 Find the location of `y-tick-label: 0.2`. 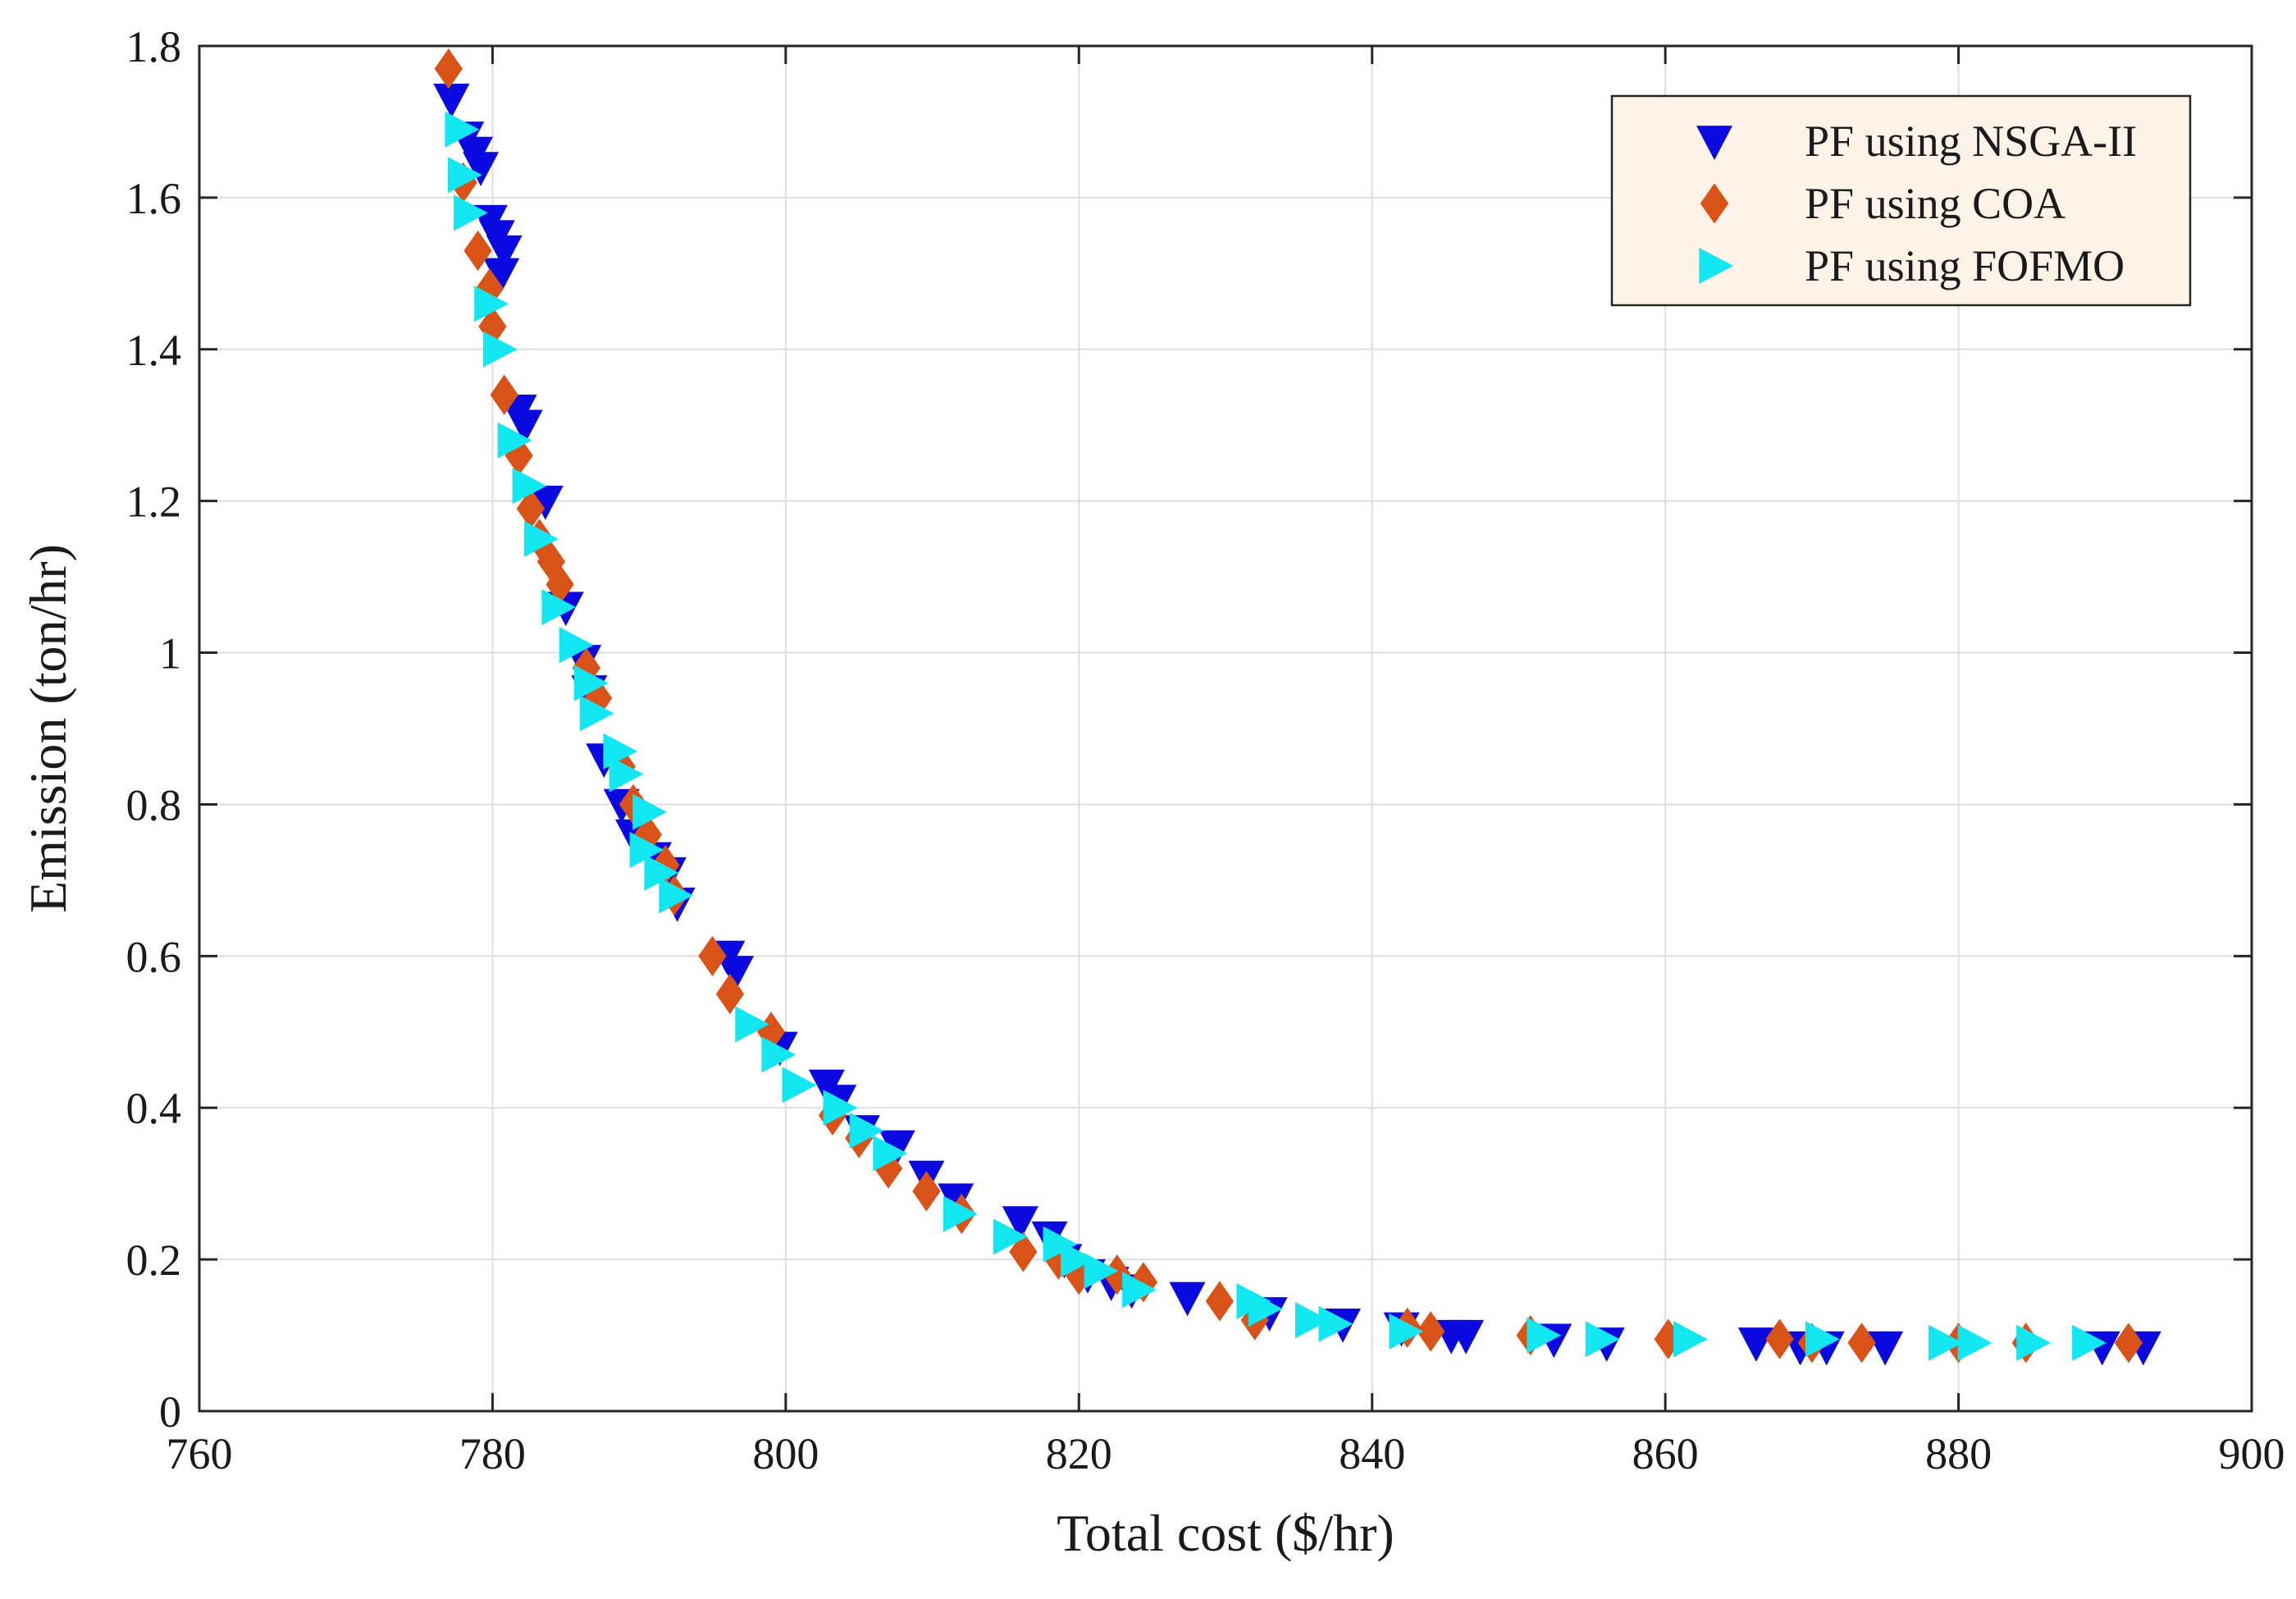

y-tick-label: 0.2 is located at coordinates (154, 1260).